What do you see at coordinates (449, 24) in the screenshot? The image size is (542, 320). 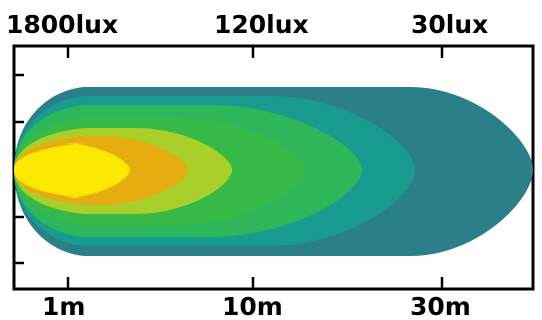 I see `top-label-30lux: 30lux` at bounding box center [449, 24].